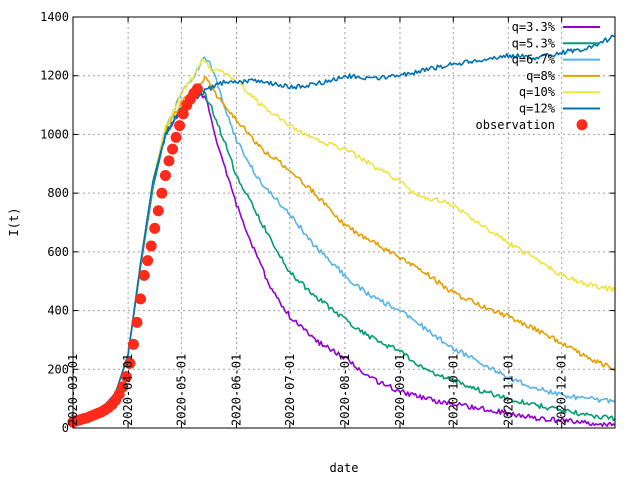 This screenshot has width=640, height=480. What do you see at coordinates (58, 193) in the screenshot?
I see `y-tick-label: 800` at bounding box center [58, 193].